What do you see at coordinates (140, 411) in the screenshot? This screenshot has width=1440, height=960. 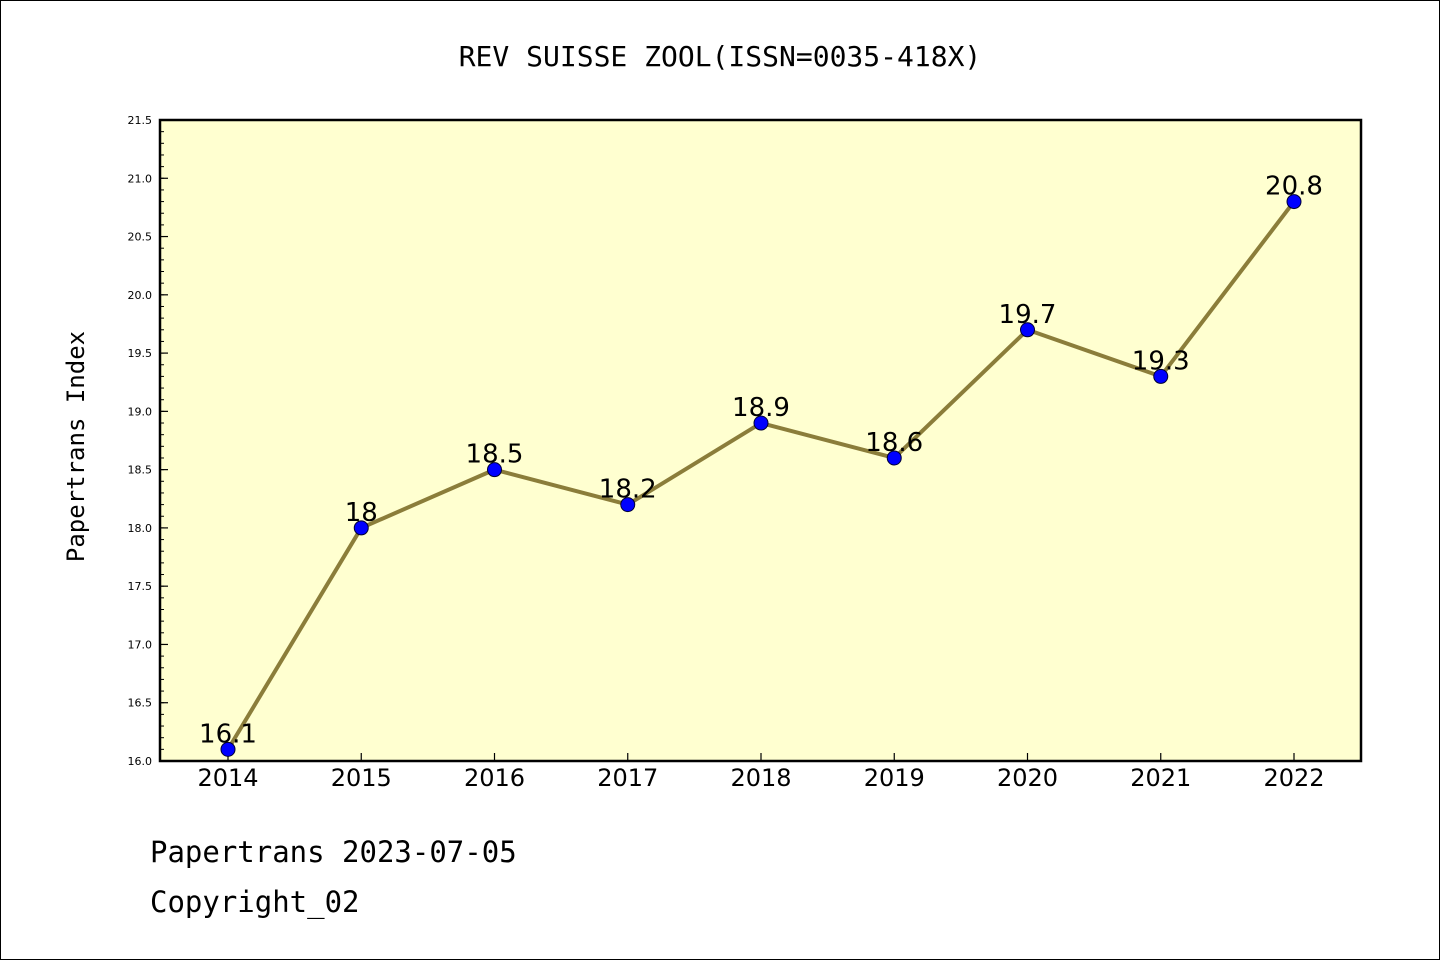 I see `y-tick-label: 19.0` at bounding box center [140, 411].